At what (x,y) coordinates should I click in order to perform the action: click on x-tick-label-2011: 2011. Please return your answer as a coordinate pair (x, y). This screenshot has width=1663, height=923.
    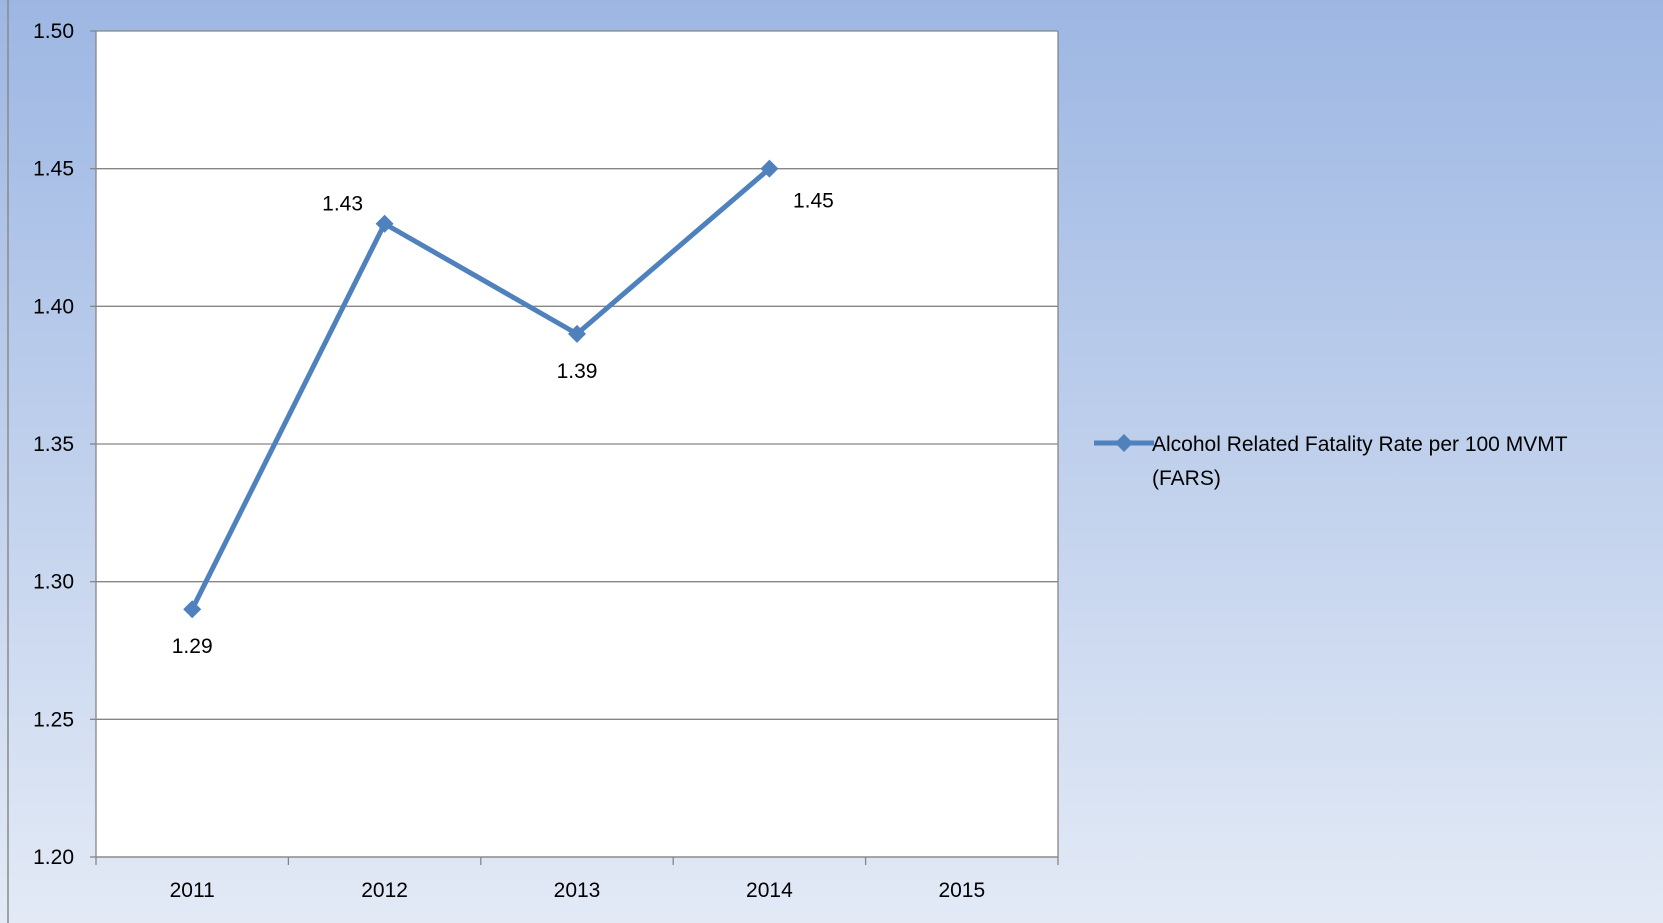
    Looking at the image, I should click on (192, 890).